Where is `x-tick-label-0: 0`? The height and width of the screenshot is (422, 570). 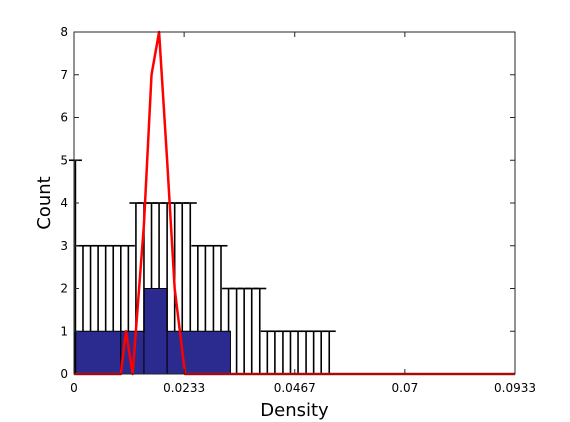
x-tick-label-0: 0 is located at coordinates (74, 388).